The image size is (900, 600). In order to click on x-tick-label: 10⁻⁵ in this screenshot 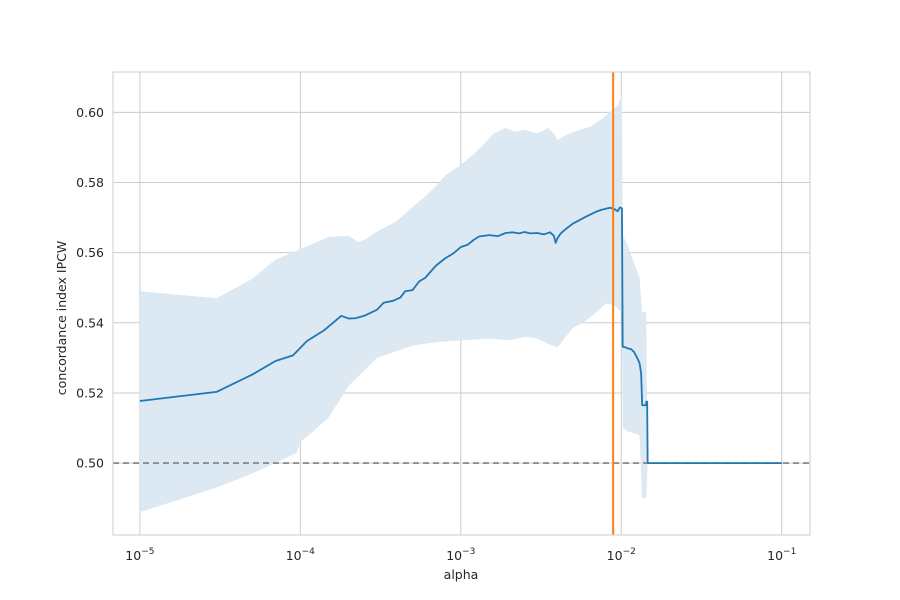, I will do `click(139, 555)`.